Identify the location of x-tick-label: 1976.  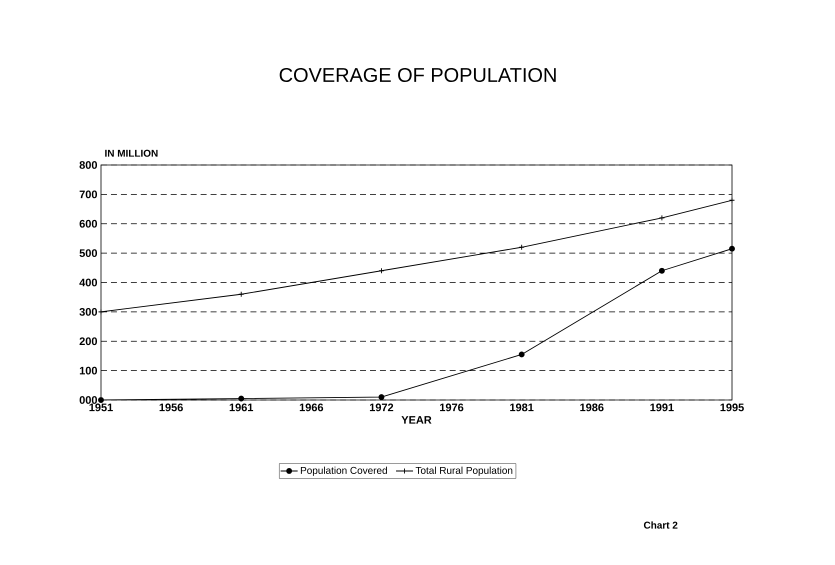
(452, 408).